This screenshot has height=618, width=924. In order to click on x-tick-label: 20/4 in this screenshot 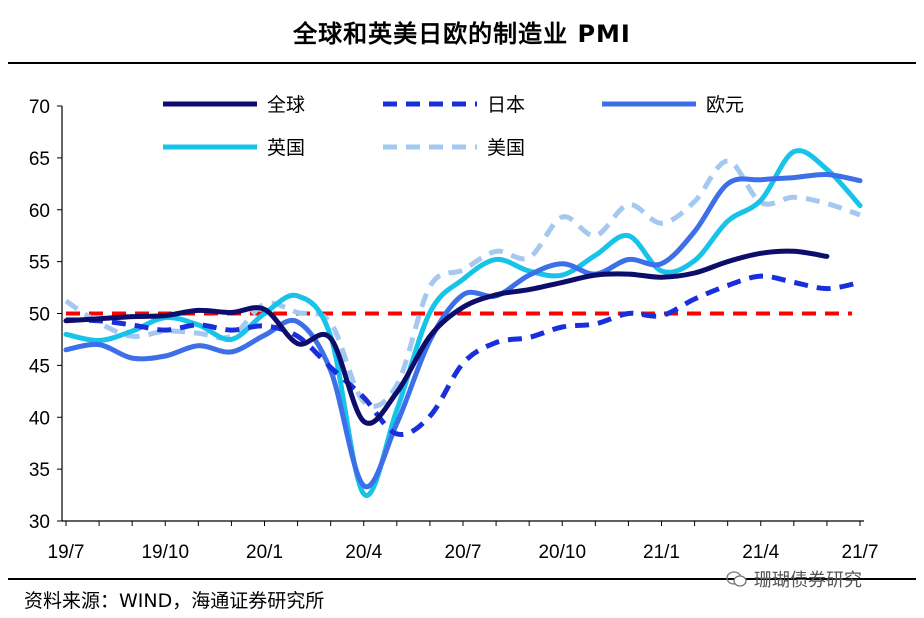, I will do `click(363, 552)`.